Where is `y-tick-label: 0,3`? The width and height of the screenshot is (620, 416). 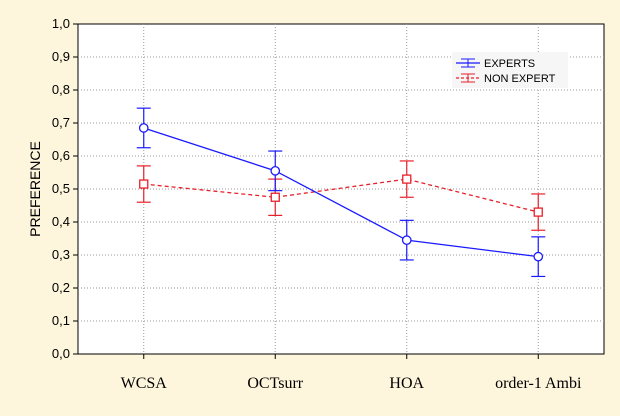 y-tick-label: 0,3 is located at coordinates (61, 254).